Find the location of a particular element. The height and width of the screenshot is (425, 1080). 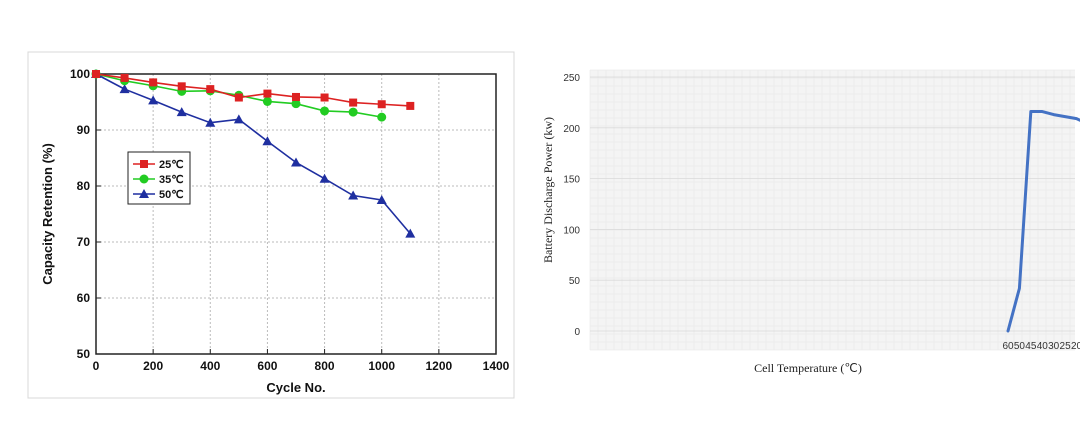

chart1-y-tick-label: 70 is located at coordinates (84, 242).